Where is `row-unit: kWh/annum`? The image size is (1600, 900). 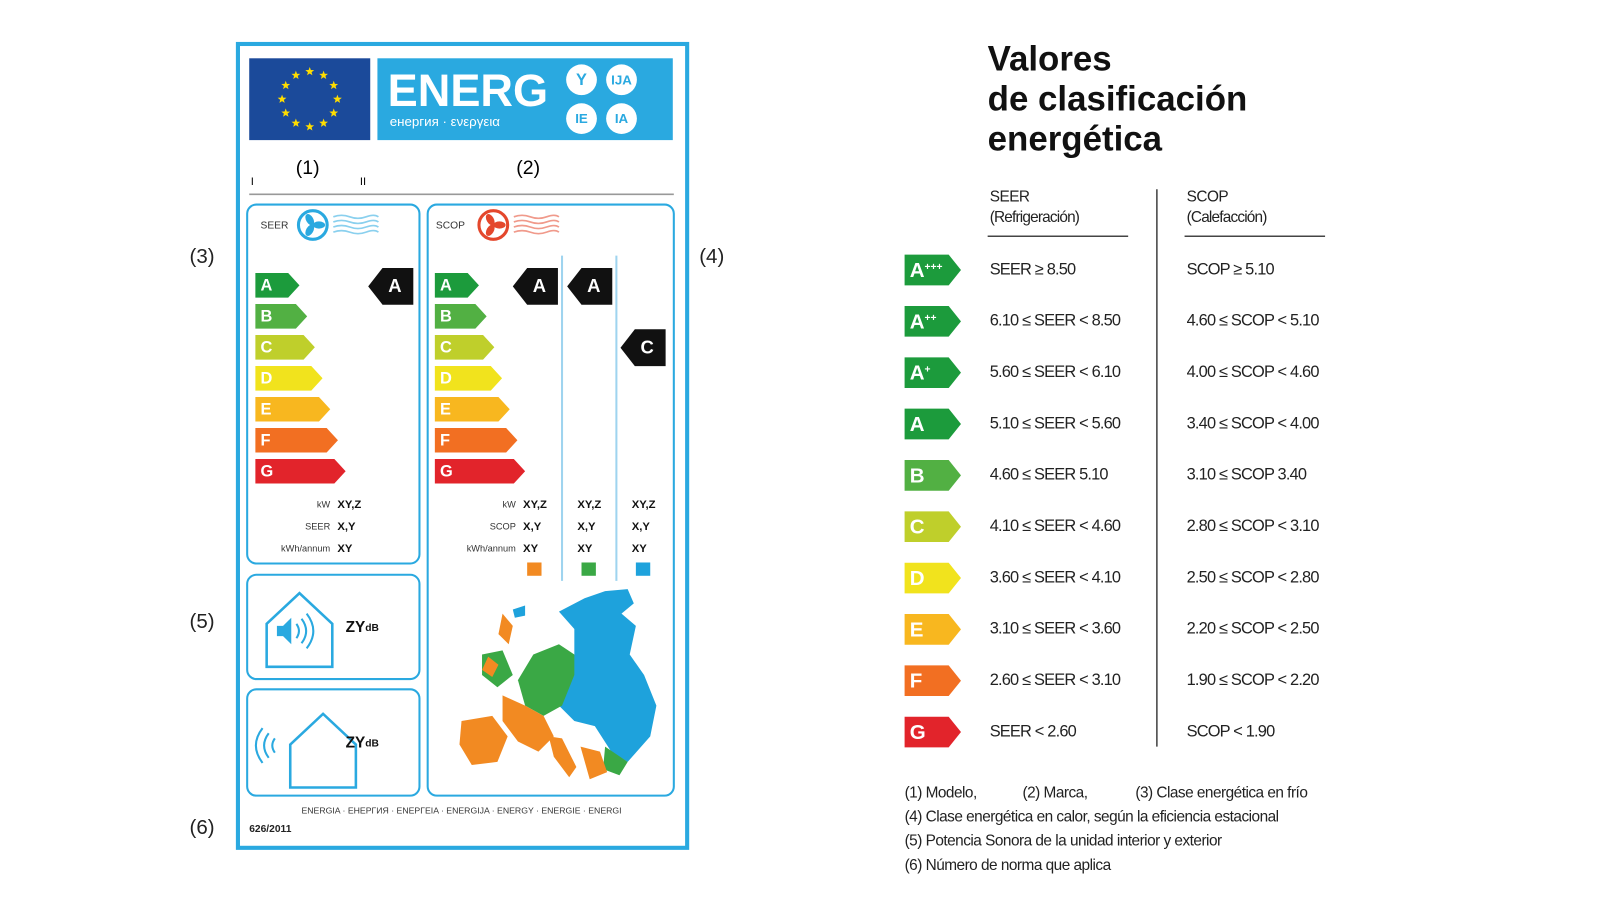
row-unit: kWh/annum is located at coordinates (492, 549).